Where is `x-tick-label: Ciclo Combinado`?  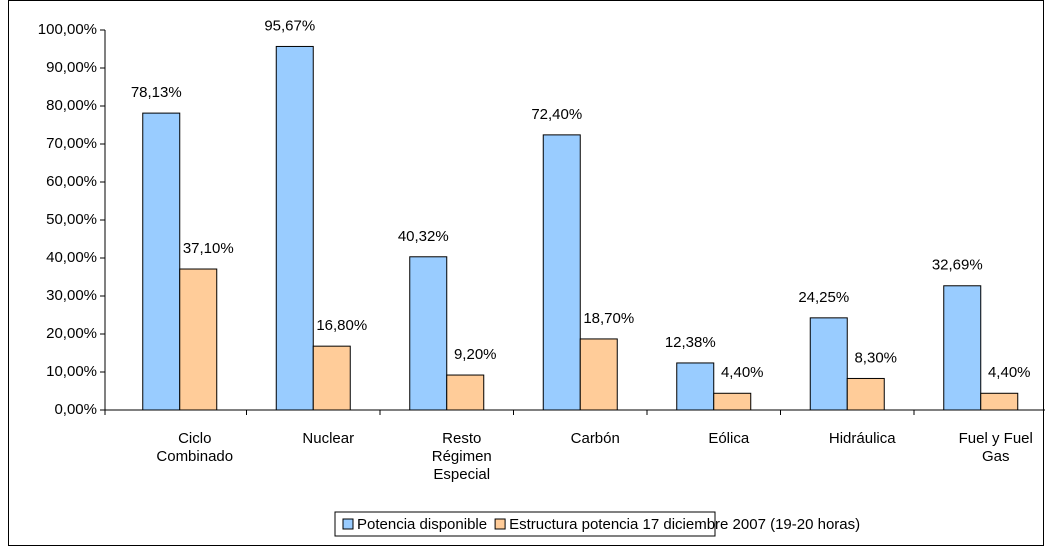
x-tick-label: Ciclo Combinado is located at coordinates (195, 447).